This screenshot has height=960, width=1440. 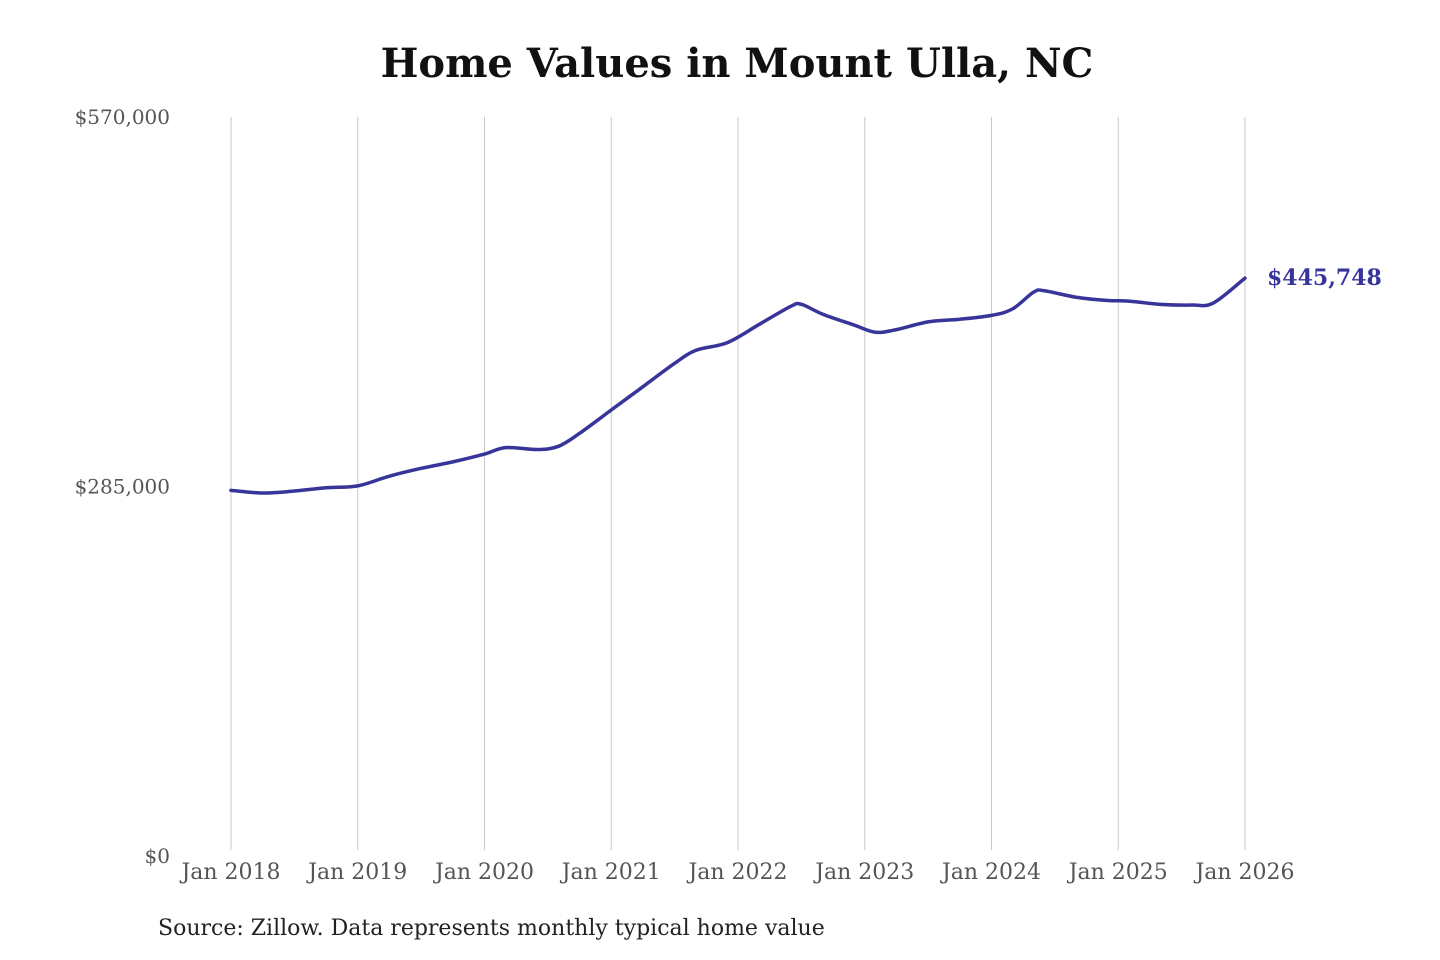 I want to click on y-axis-ticks: $0 $285,000 $570,000, so click(x=122, y=486).